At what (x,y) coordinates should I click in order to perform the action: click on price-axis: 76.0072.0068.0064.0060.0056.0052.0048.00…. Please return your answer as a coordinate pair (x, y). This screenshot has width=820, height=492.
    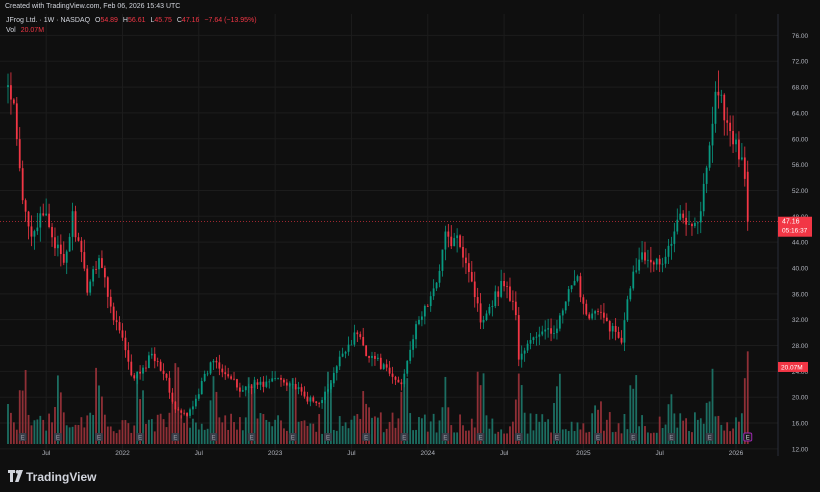
    Looking at the image, I should click on (800, 243).